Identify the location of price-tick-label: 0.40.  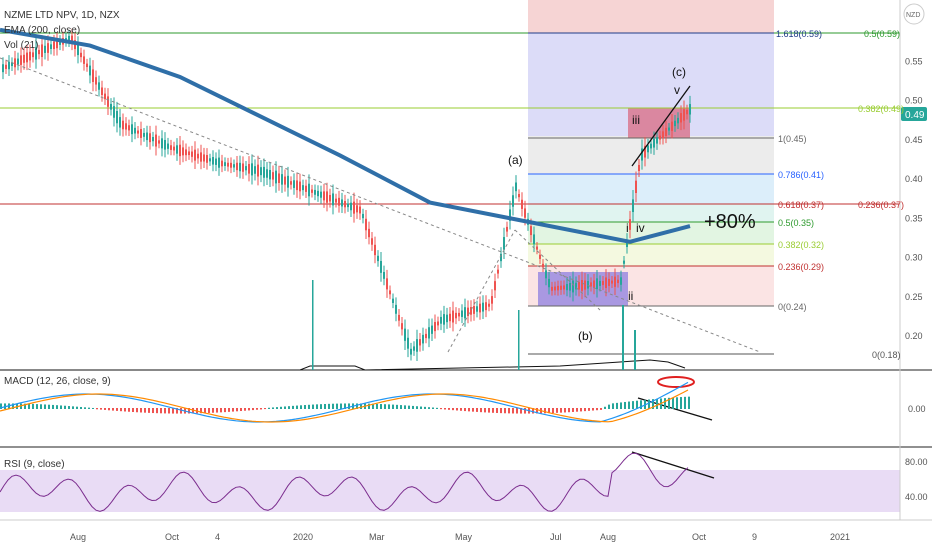
(914, 179).